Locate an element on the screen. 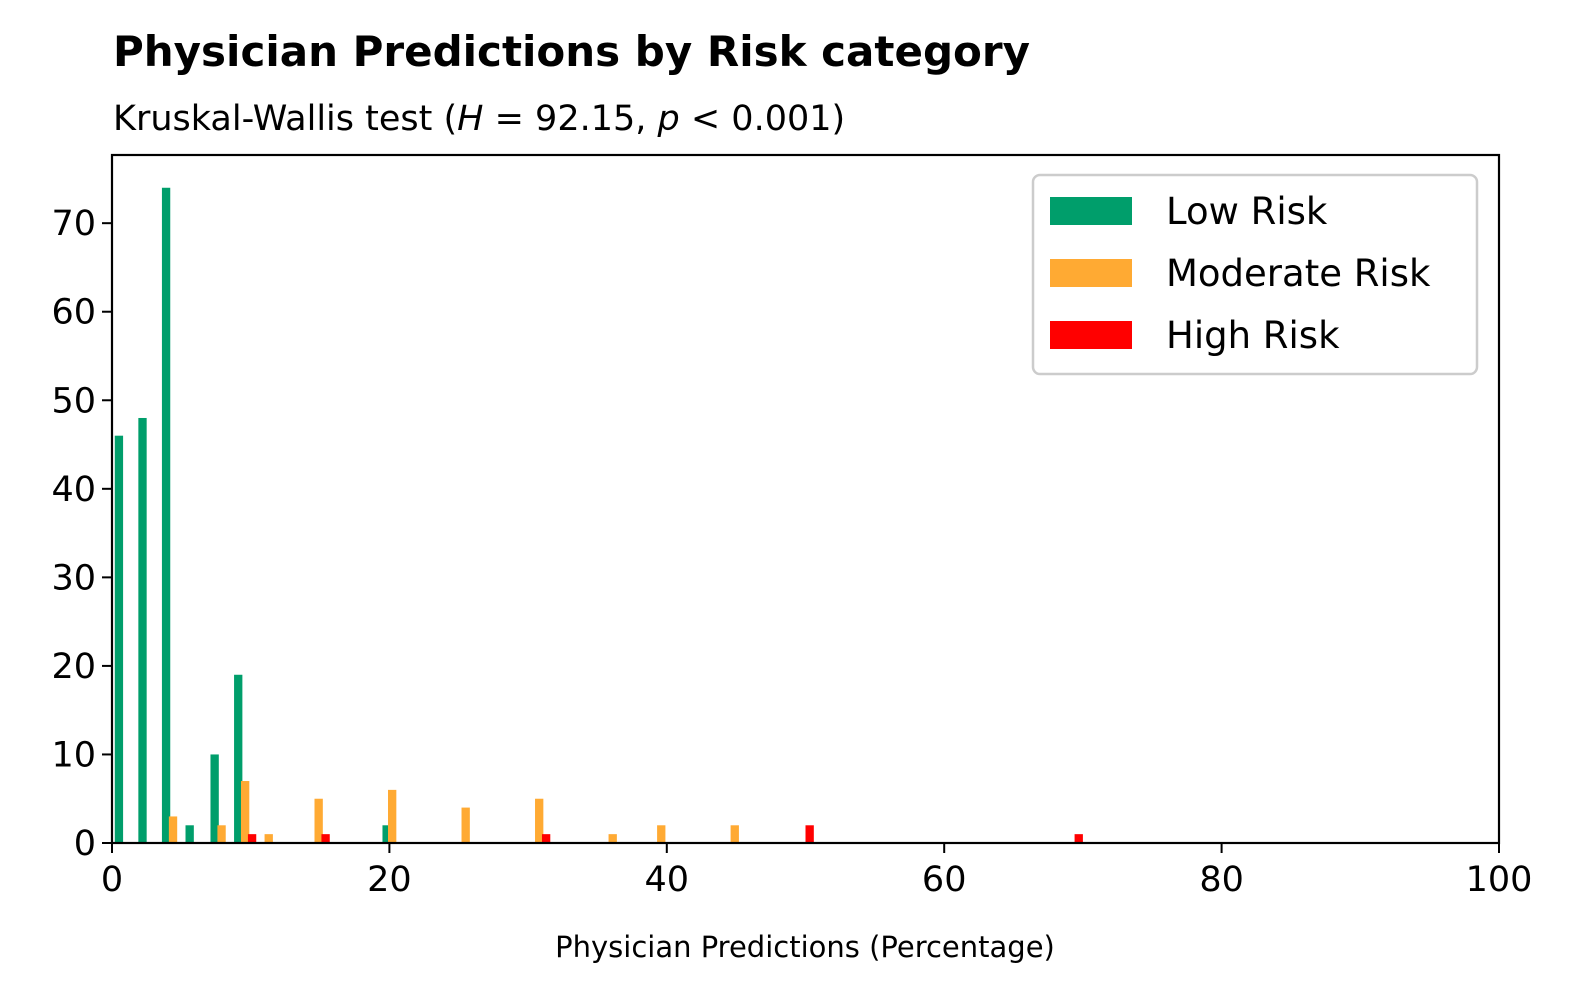 The image size is (1577, 1000). subtitle-p-var: p is located at coordinates (668, 119).